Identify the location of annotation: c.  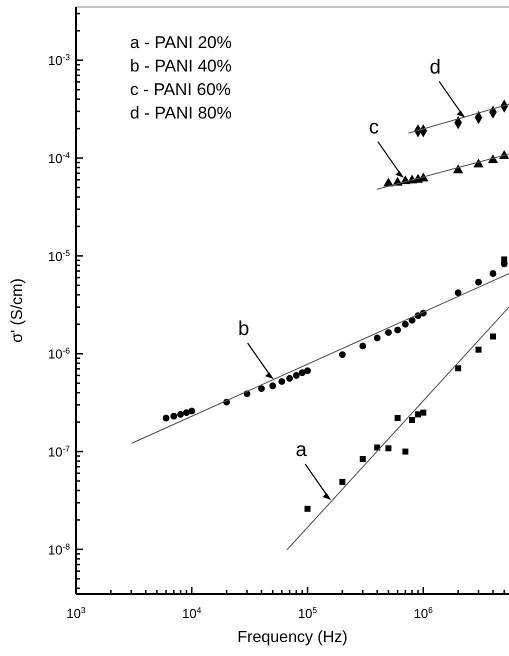
(373, 127).